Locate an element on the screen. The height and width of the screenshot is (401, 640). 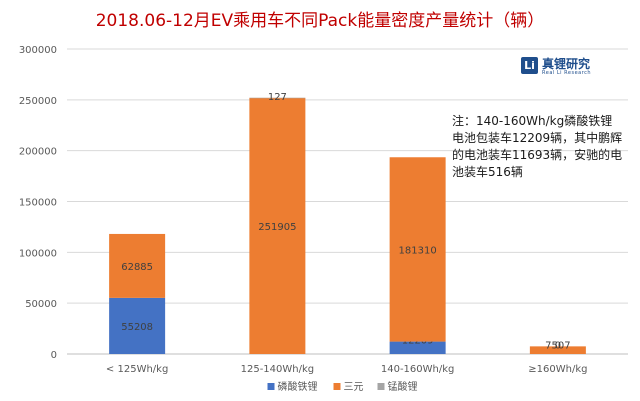
data-label: 127 is located at coordinates (277, 97).